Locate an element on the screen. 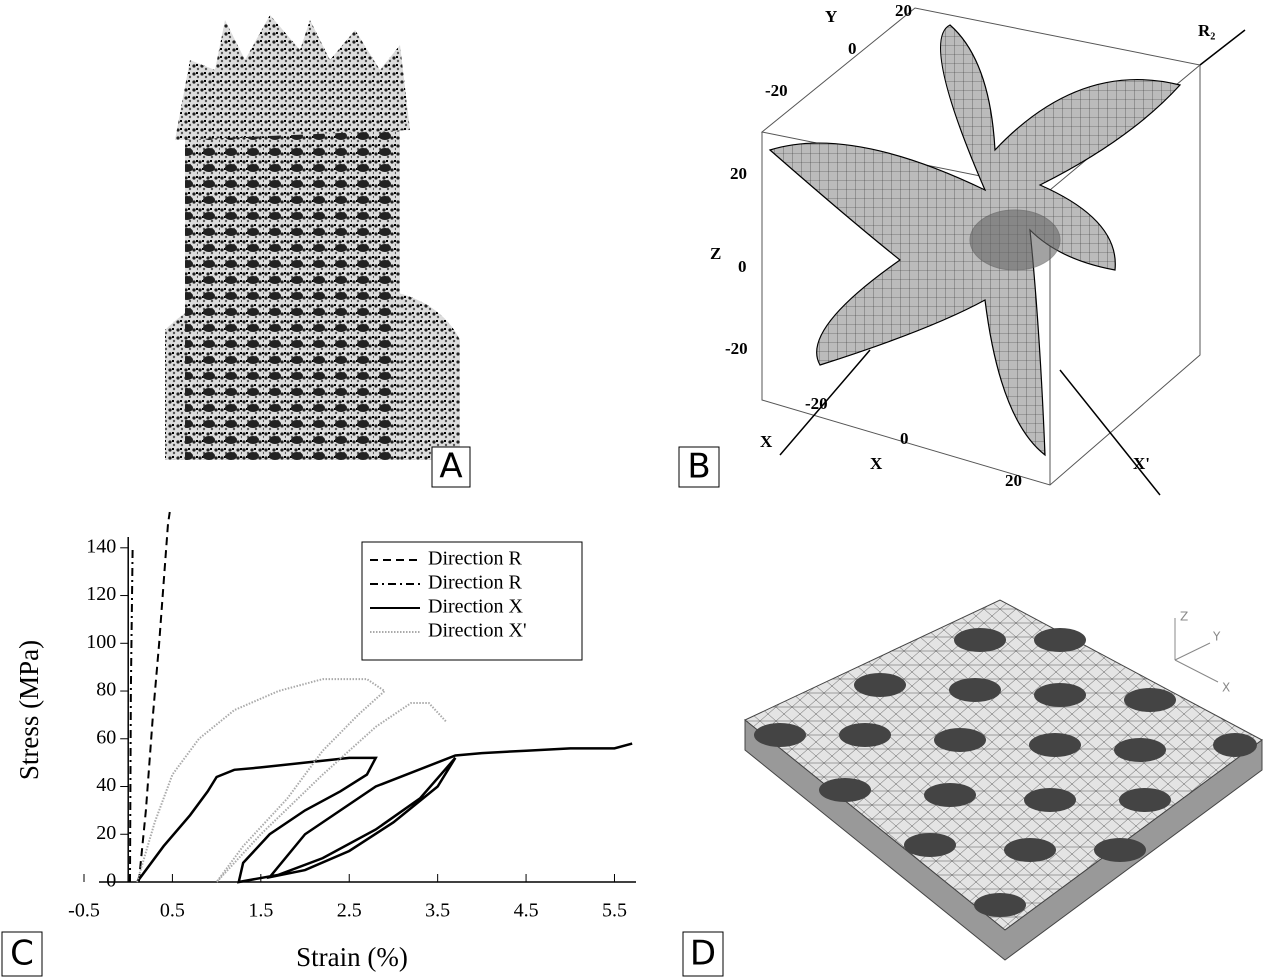 Image resolution: width=1263 pixels, height=977 pixels. y-tick-label: 80 is located at coordinates (106, 690).